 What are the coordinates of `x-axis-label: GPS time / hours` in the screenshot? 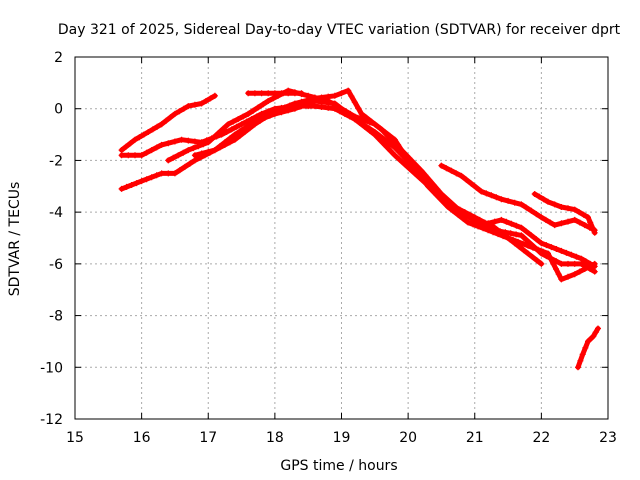 It's located at (338, 466).